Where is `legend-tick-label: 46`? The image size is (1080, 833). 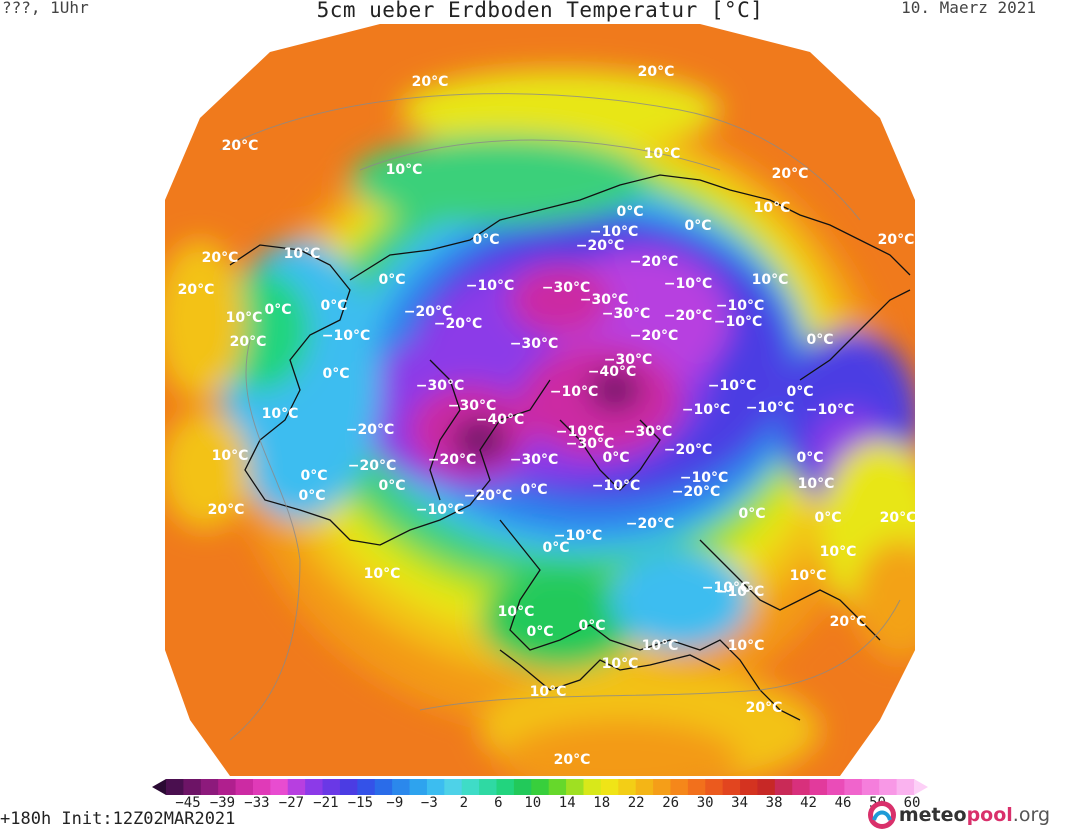
legend-tick-label: 46 is located at coordinates (843, 803).